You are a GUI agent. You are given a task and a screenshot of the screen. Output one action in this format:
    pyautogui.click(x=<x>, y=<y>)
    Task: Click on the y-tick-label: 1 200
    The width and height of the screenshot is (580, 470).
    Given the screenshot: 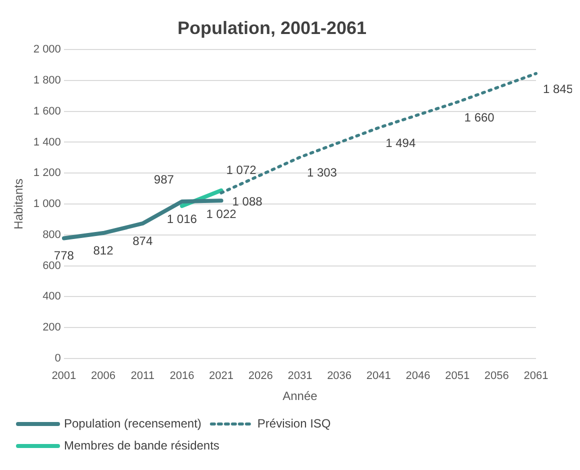 What is the action you would take?
    pyautogui.click(x=47, y=173)
    